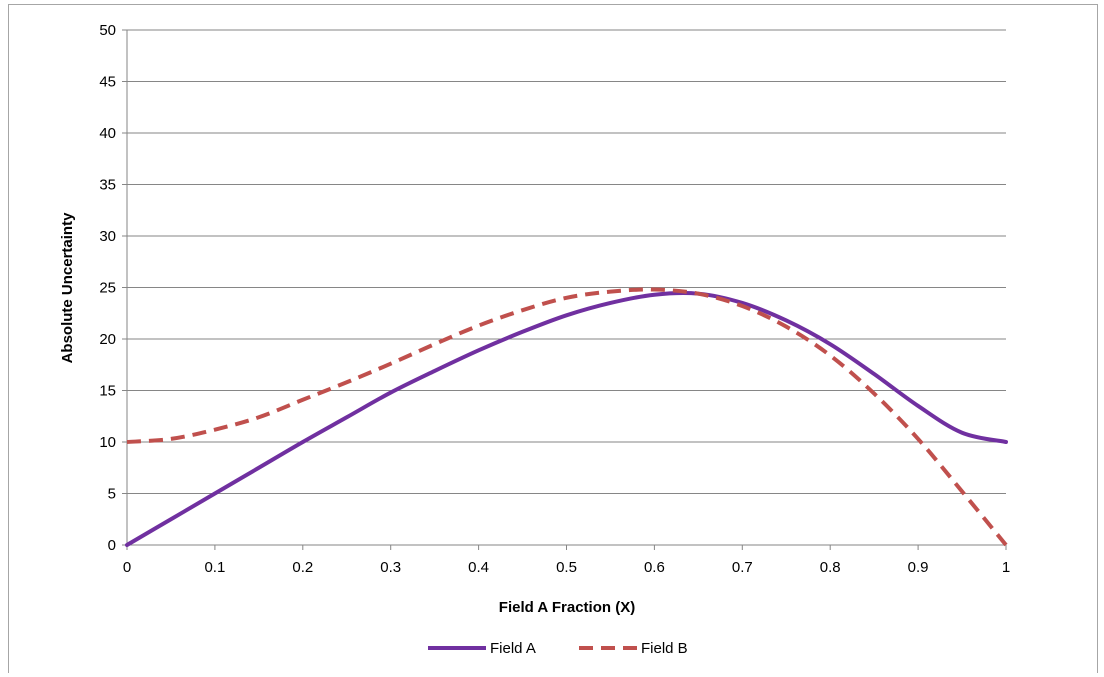  Describe the element at coordinates (127, 567) in the screenshot. I see `x-tick-label: 0` at that location.